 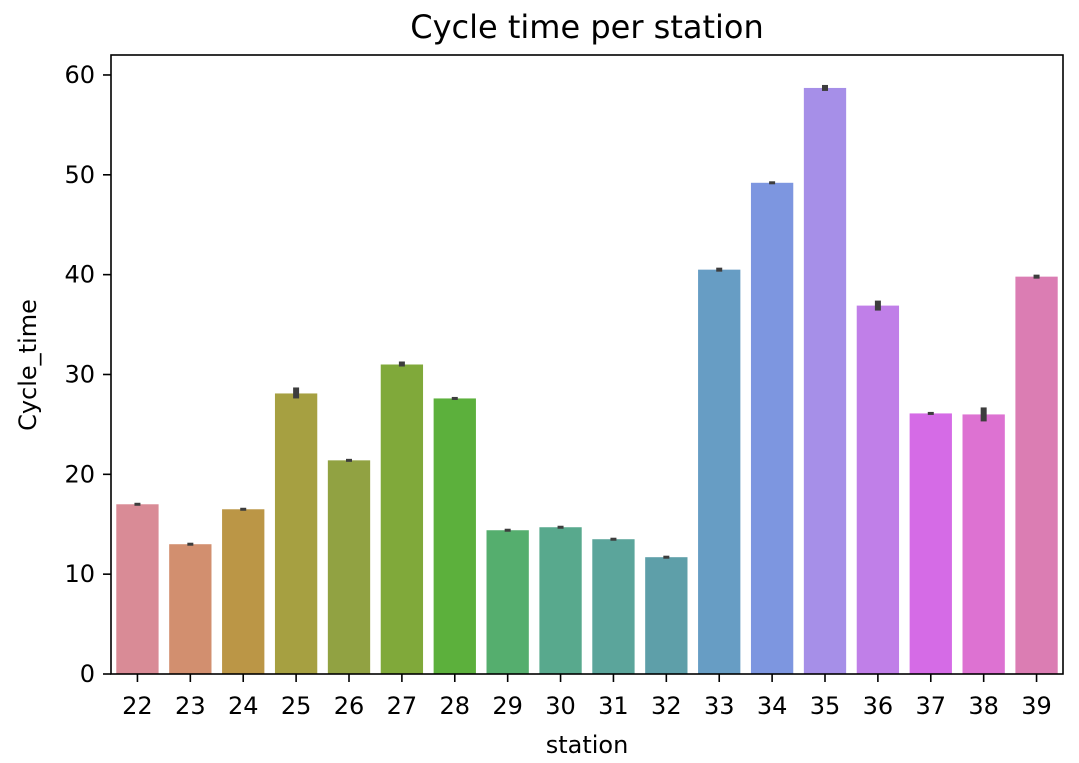 What do you see at coordinates (190, 706) in the screenshot?
I see `x-tick-label: 23` at bounding box center [190, 706].